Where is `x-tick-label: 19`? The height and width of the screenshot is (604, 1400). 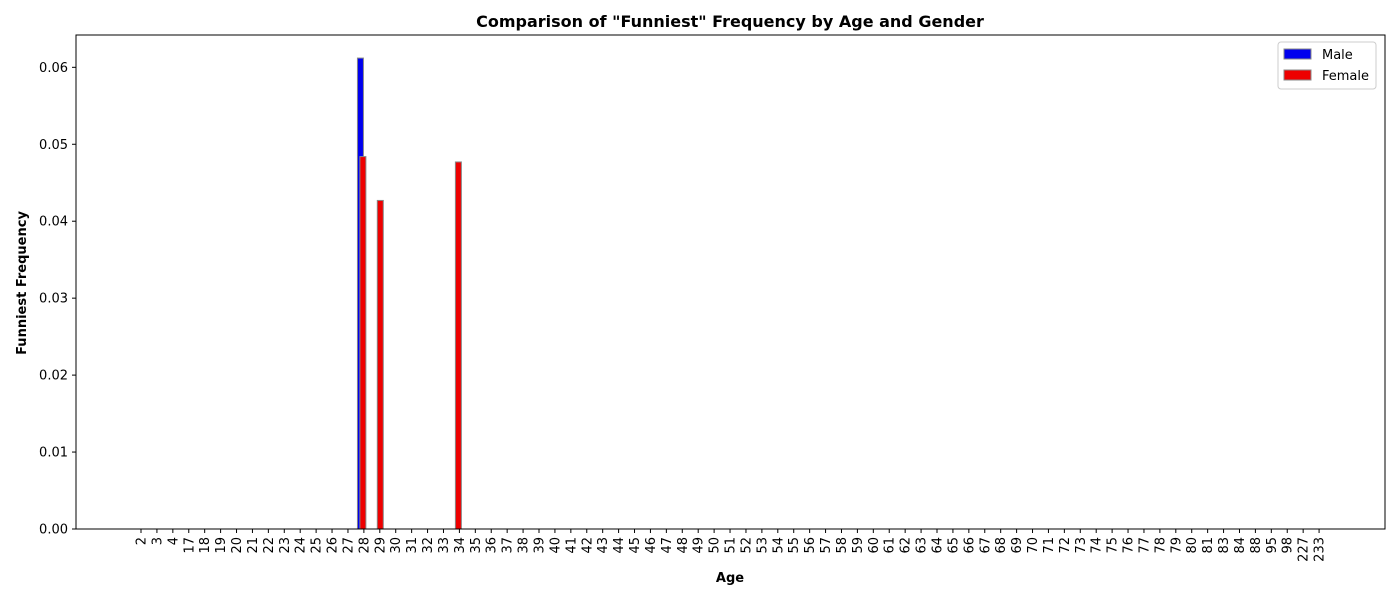 x-tick-label: 19 is located at coordinates (221, 545).